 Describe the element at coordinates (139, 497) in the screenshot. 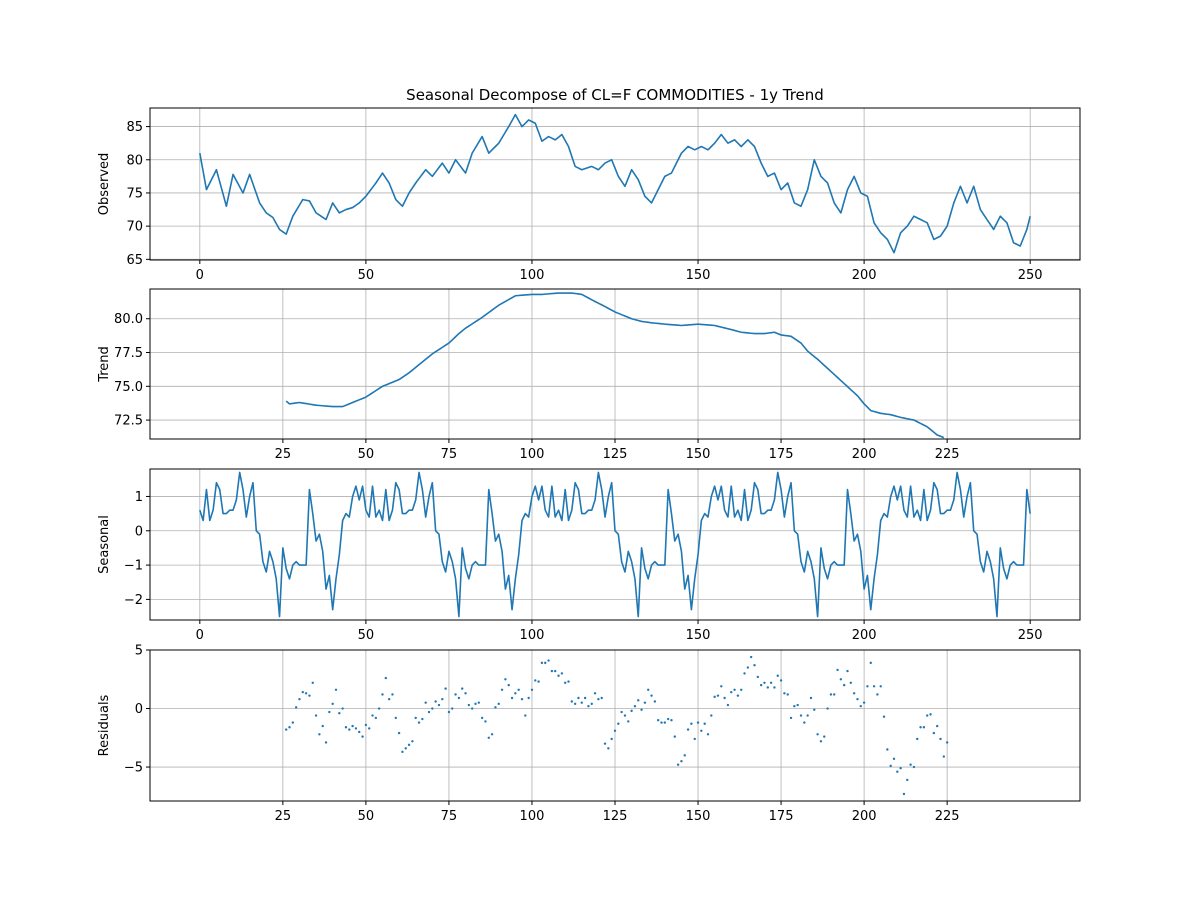

I see `seasonal-ytick-label: 1` at that location.